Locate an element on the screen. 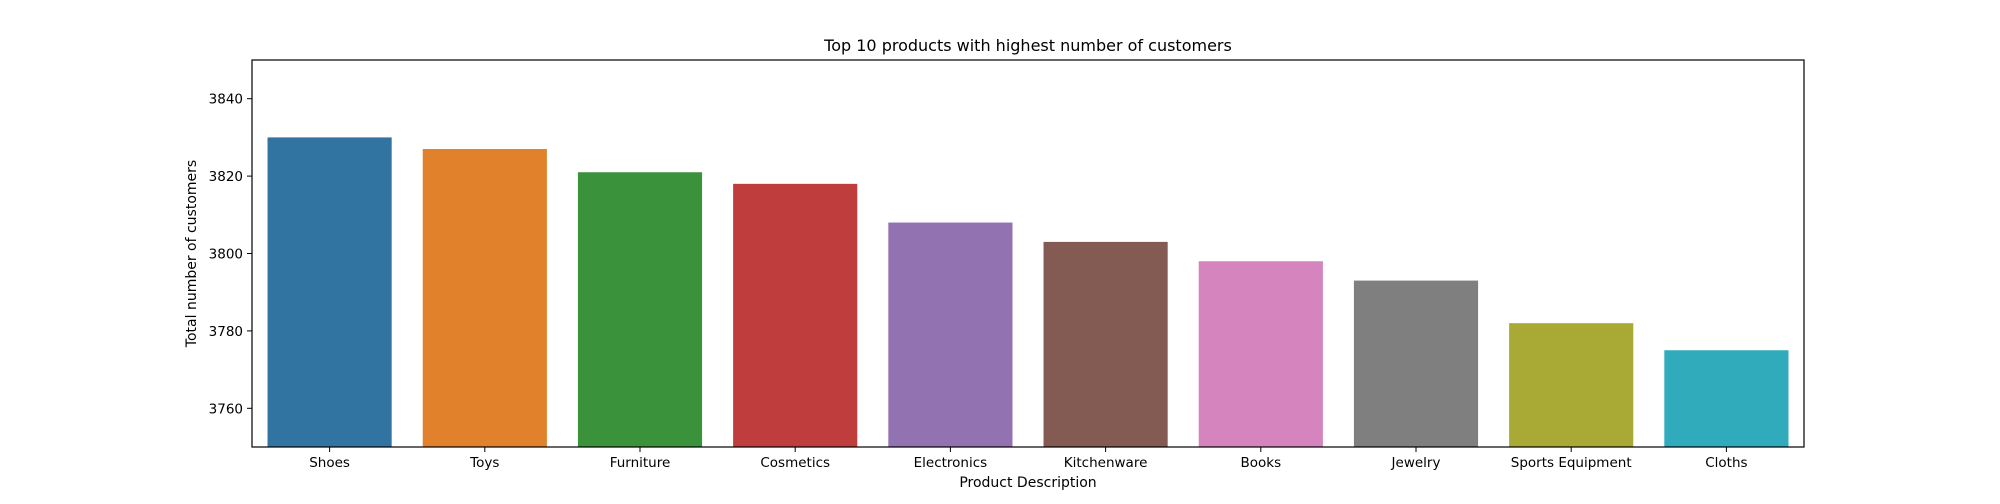  x-tick-label: Jewelry is located at coordinates (1416, 463).